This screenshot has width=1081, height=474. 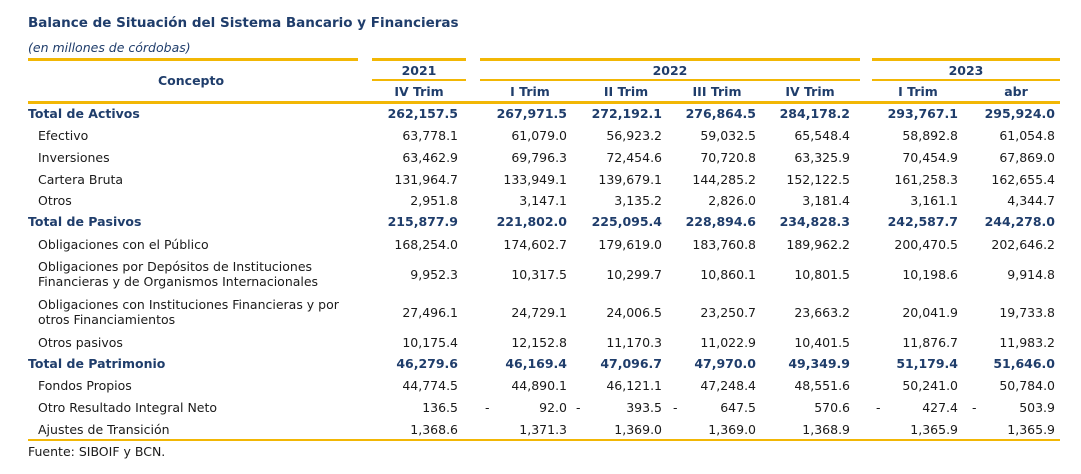 I want to click on table-cell: 67,869.0, so click(x=1027, y=157).